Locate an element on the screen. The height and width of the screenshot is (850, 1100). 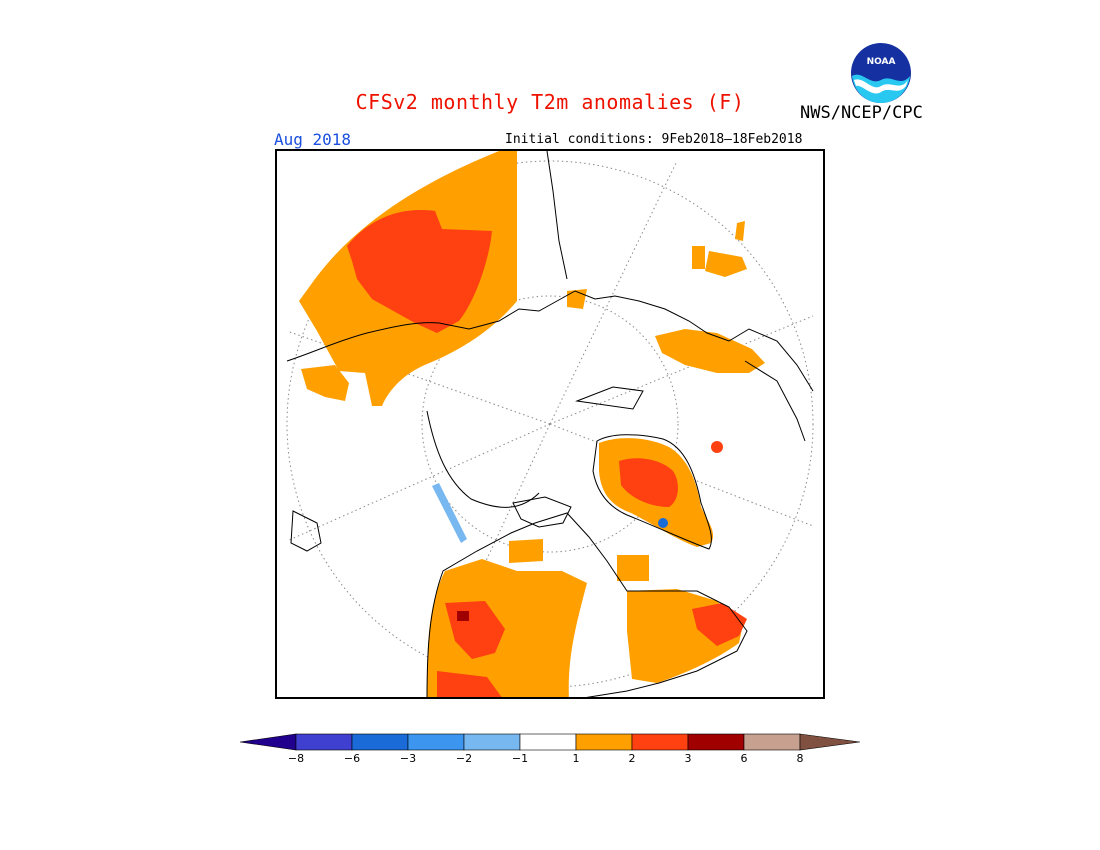
colorbar is located at coordinates (550, 742).